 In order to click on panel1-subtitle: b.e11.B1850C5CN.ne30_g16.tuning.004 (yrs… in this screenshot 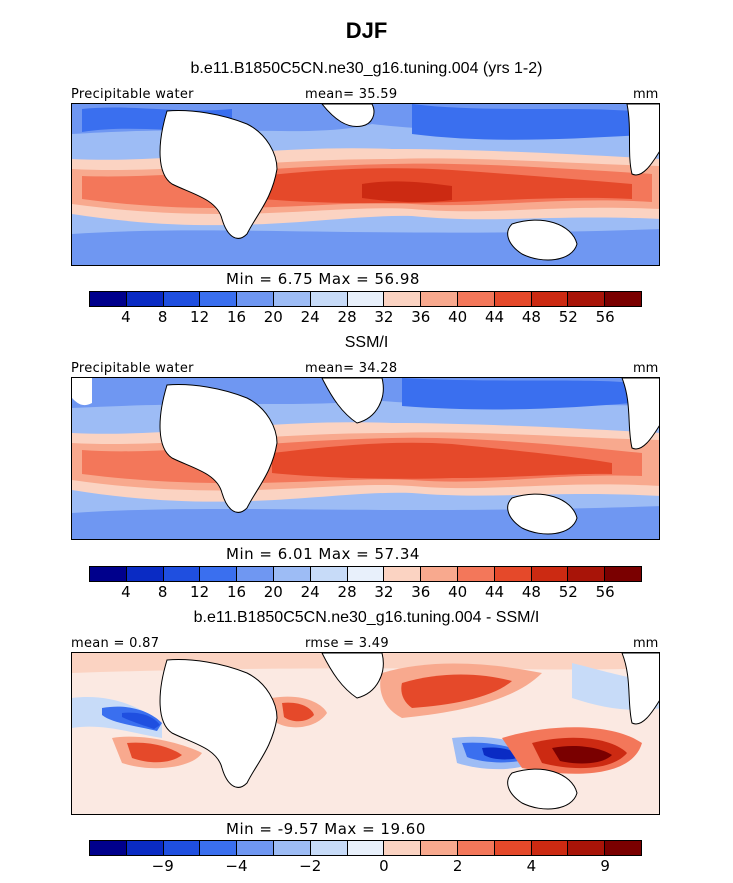, I will do `click(366, 68)`.